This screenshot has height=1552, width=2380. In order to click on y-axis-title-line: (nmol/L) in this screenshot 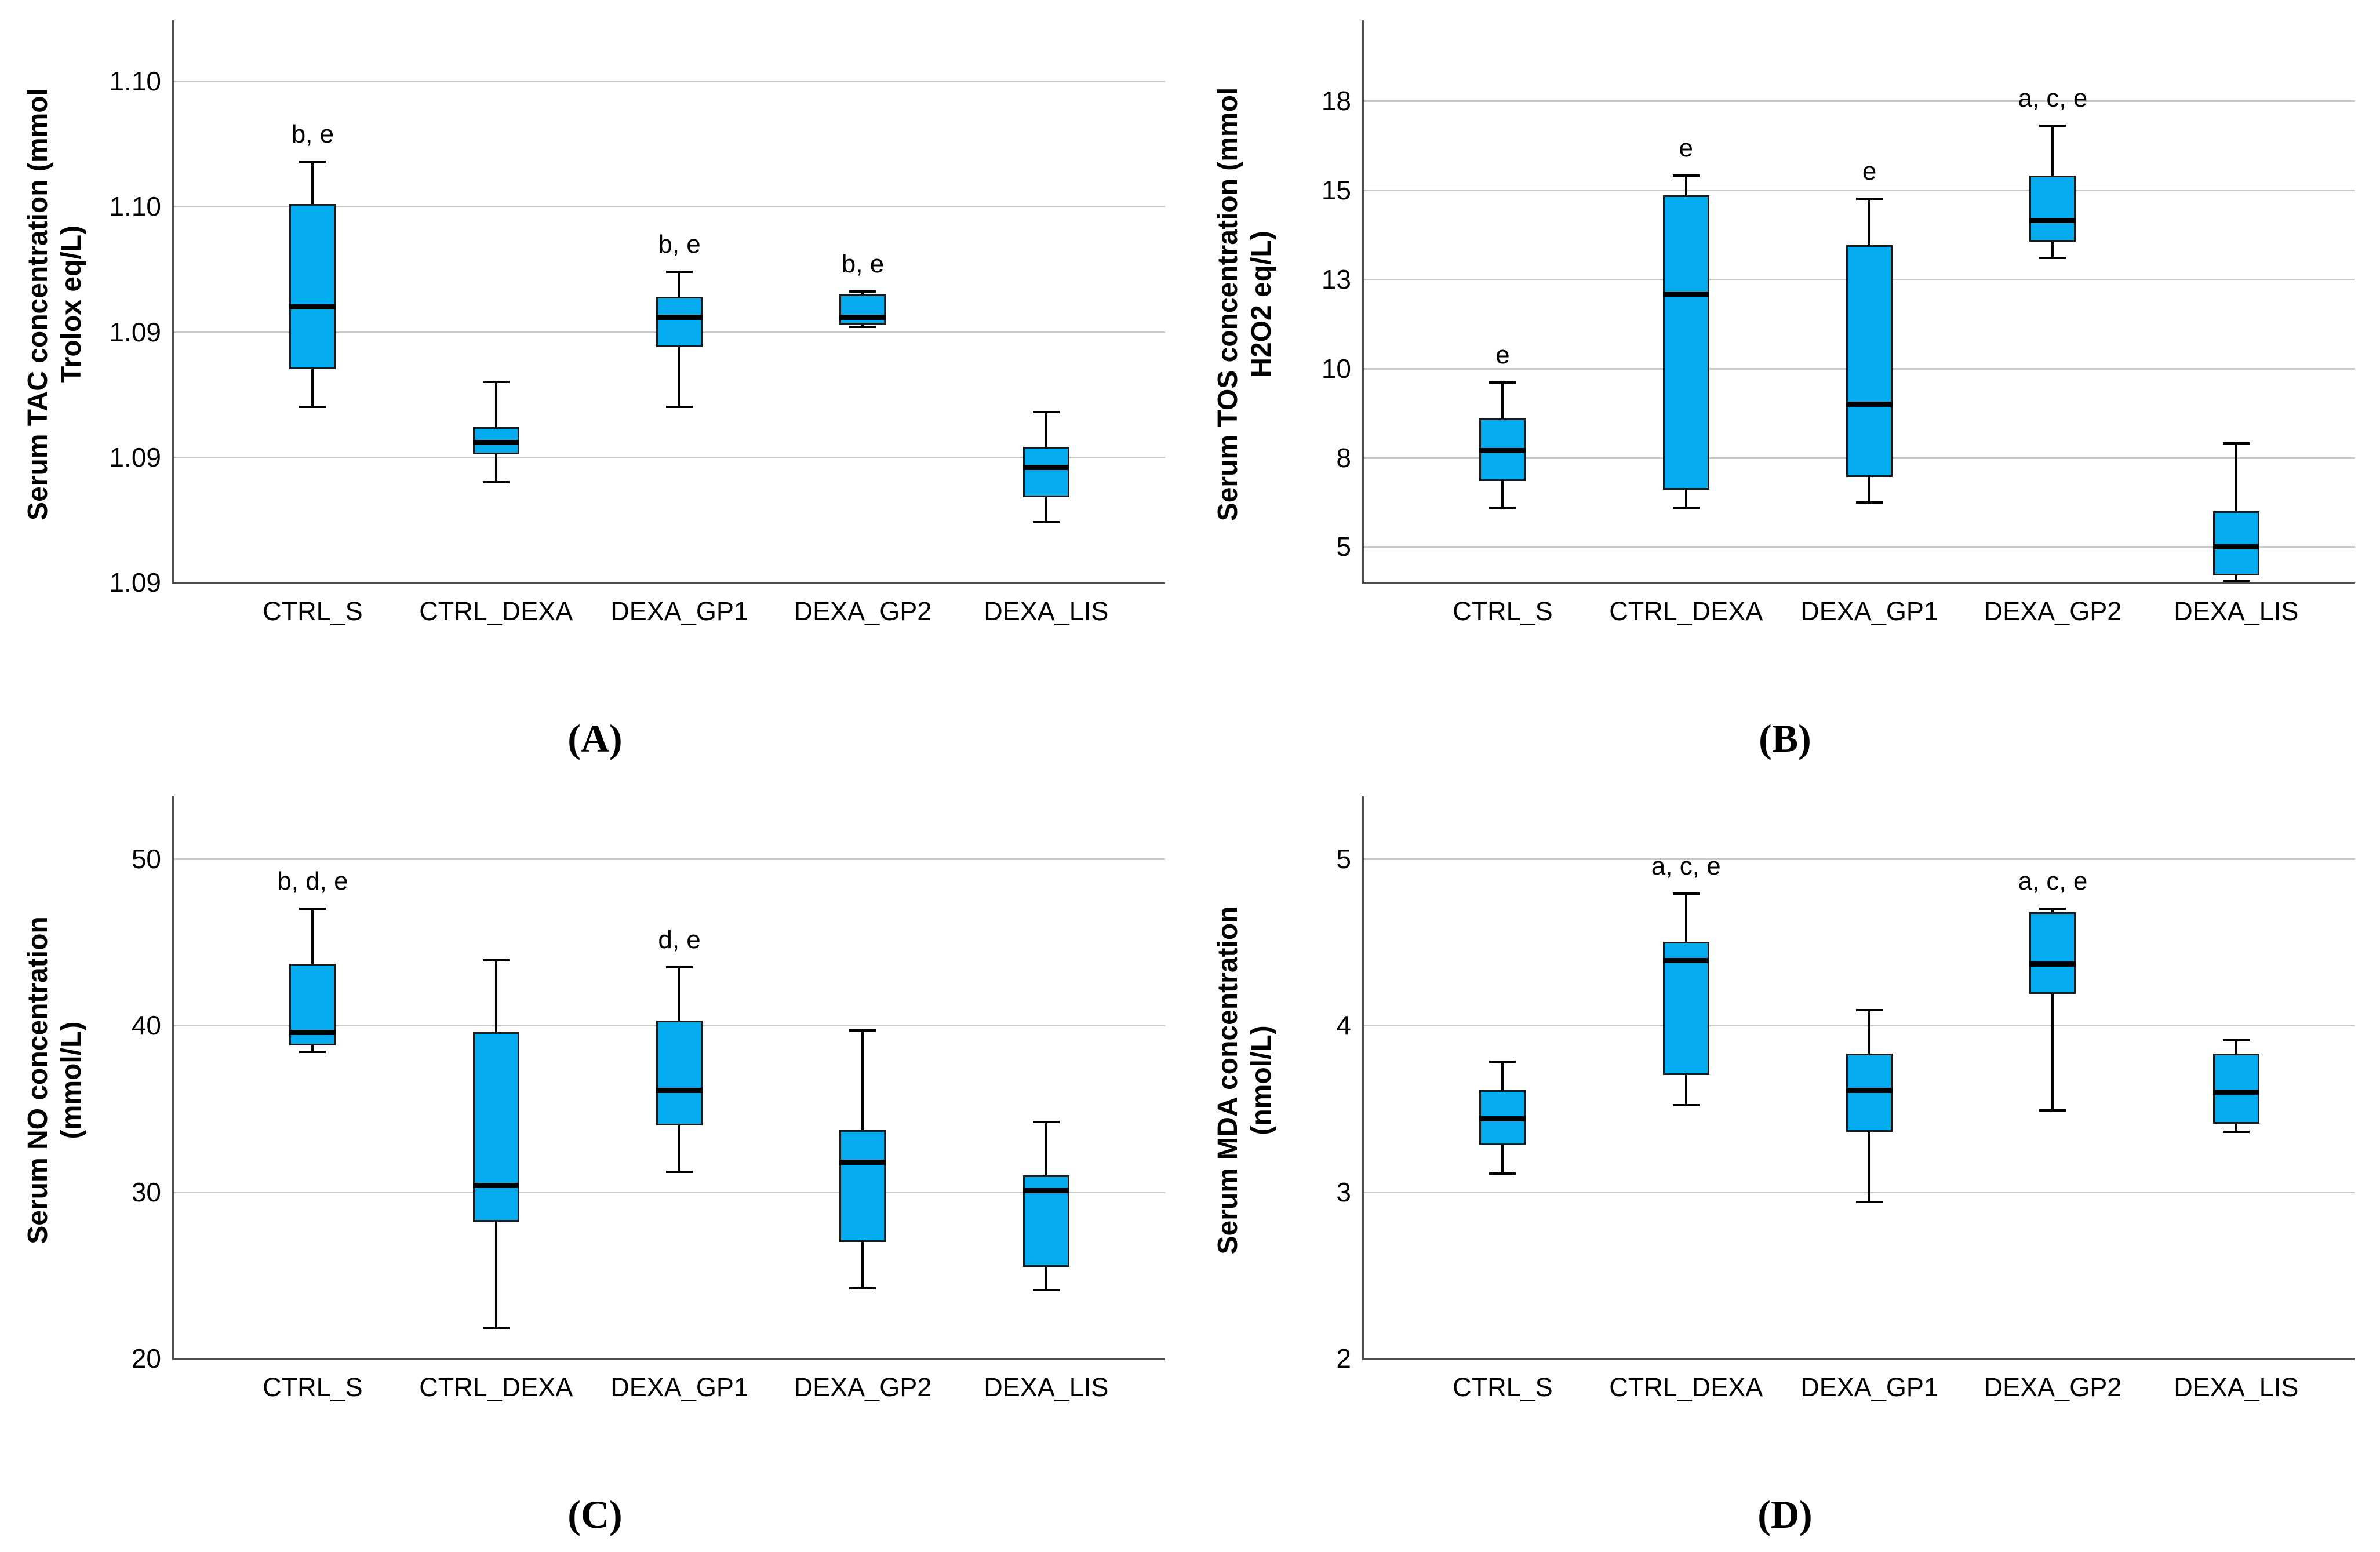, I will do `click(1262, 1080)`.